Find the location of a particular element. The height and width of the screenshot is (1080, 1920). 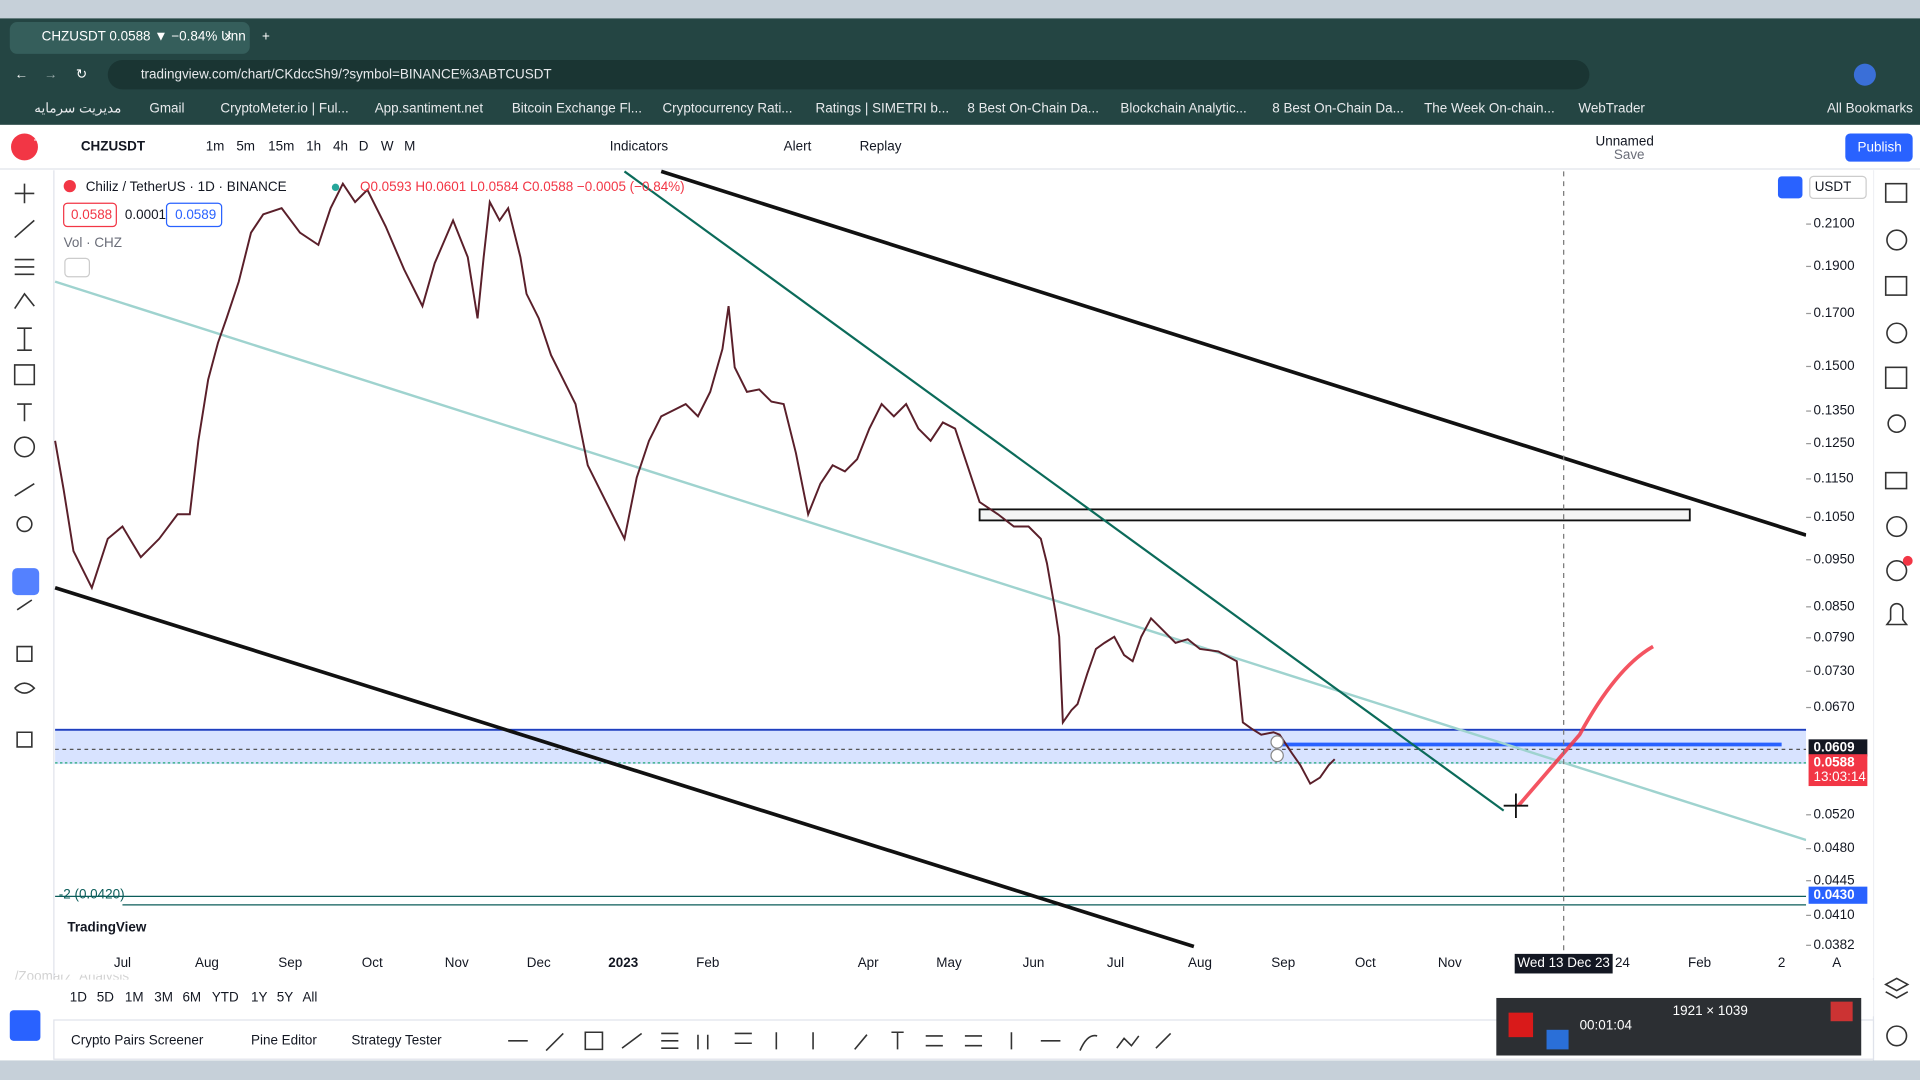

cursor is located at coordinates (1516, 805).